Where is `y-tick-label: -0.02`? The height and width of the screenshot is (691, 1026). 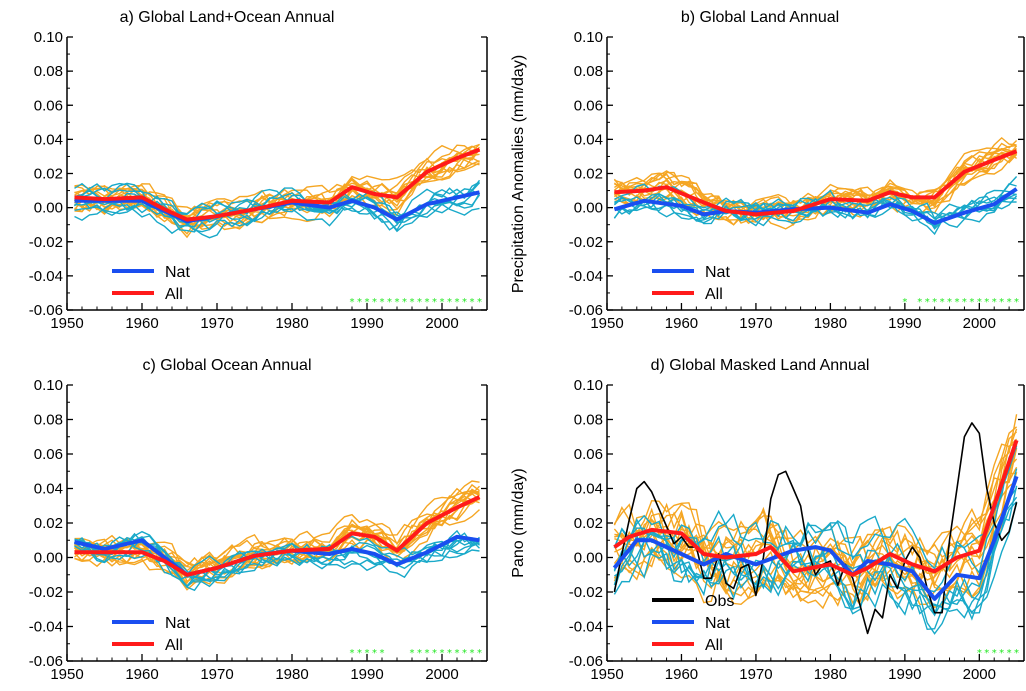
y-tick-label: -0.02 is located at coordinates (46, 592).